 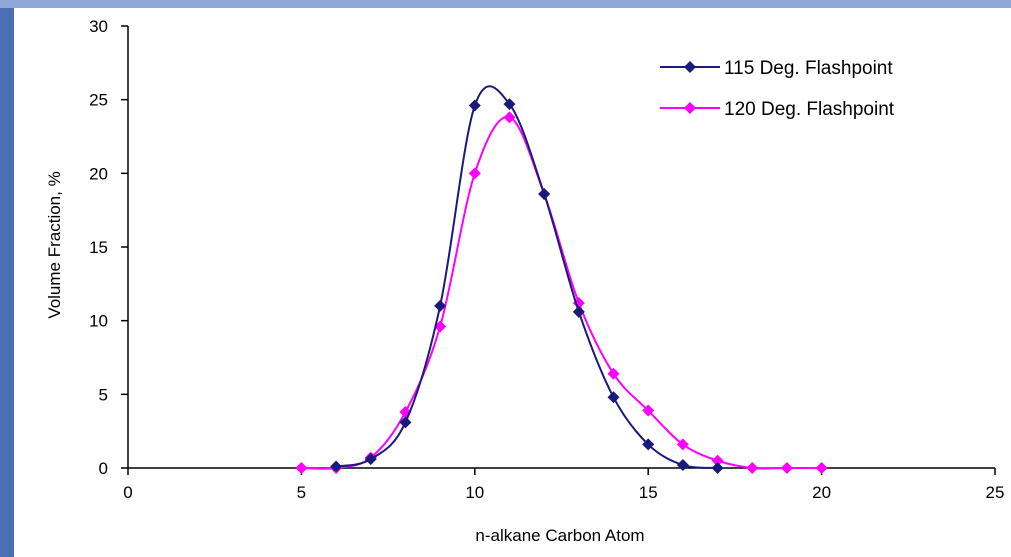 I want to click on x-tick-label: 0, so click(x=127, y=492).